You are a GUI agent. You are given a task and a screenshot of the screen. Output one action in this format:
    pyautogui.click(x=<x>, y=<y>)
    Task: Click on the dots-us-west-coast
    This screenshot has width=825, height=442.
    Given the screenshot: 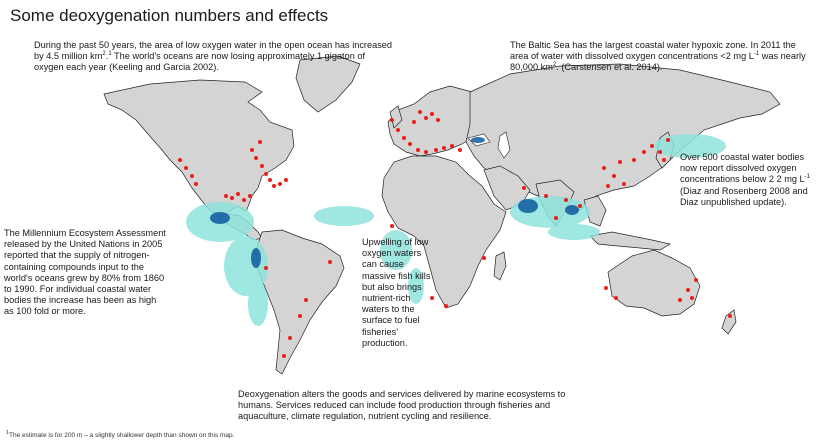 What is the action you would take?
    pyautogui.click(x=188, y=172)
    